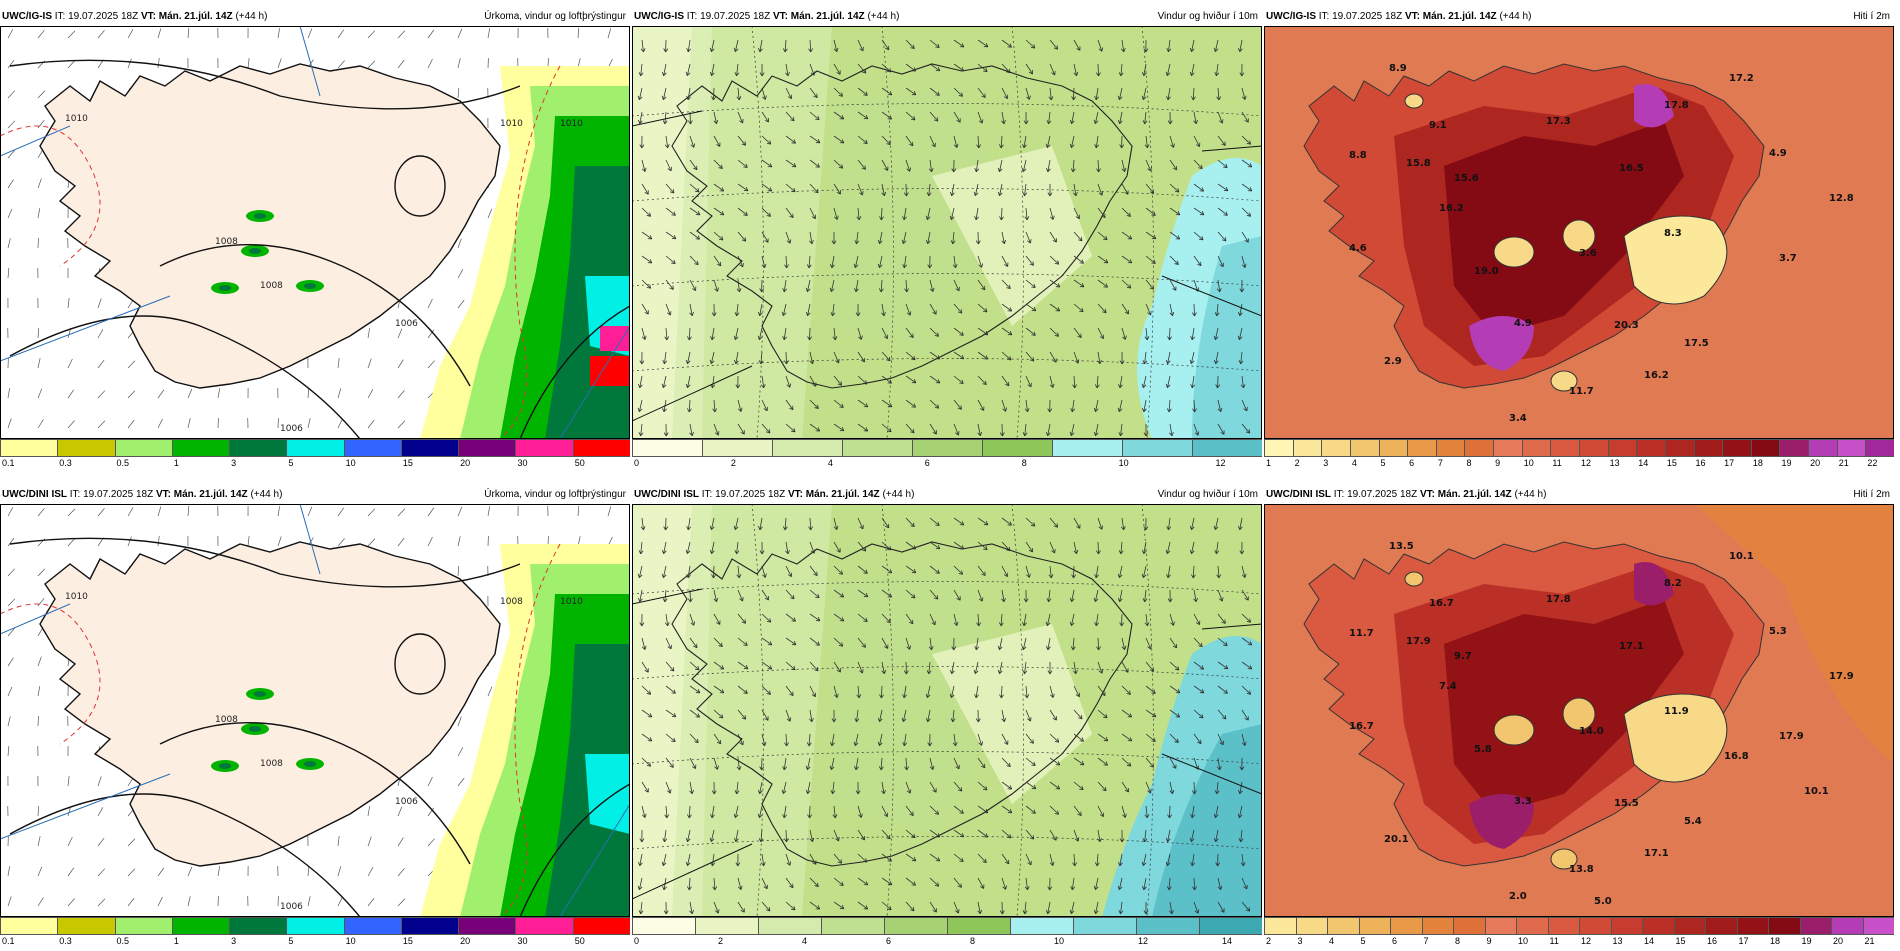 This screenshot has height=951, width=1900. What do you see at coordinates (290, 463) in the screenshot?
I see `legend-label: 5` at bounding box center [290, 463].